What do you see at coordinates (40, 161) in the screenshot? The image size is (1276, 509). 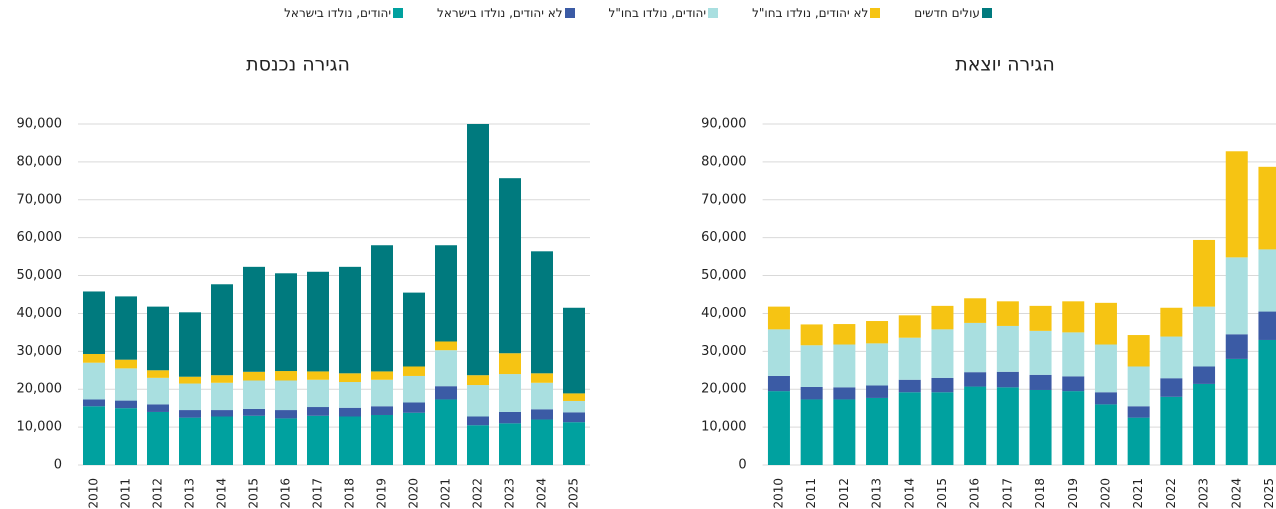 I see `y-tick-label: 80,000` at bounding box center [40, 161].